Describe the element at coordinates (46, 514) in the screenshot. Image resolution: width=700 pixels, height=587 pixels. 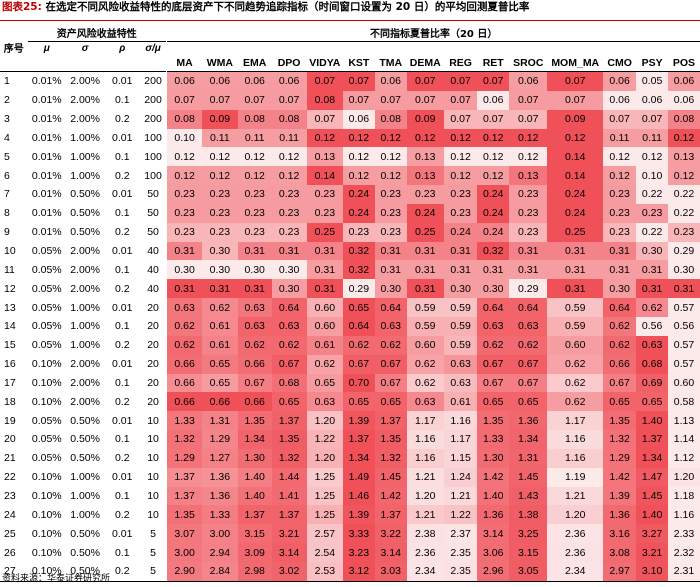
I see `param-cell: 0.10%` at that location.